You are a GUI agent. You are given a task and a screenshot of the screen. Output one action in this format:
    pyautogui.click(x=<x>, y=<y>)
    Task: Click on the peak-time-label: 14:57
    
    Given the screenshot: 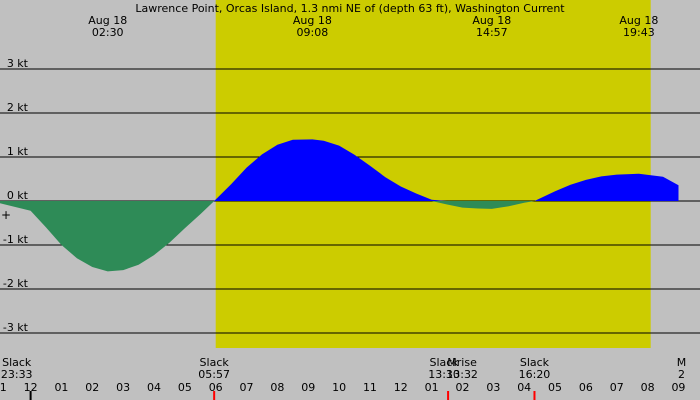 What is the action you would take?
    pyautogui.click(x=492, y=32)
    